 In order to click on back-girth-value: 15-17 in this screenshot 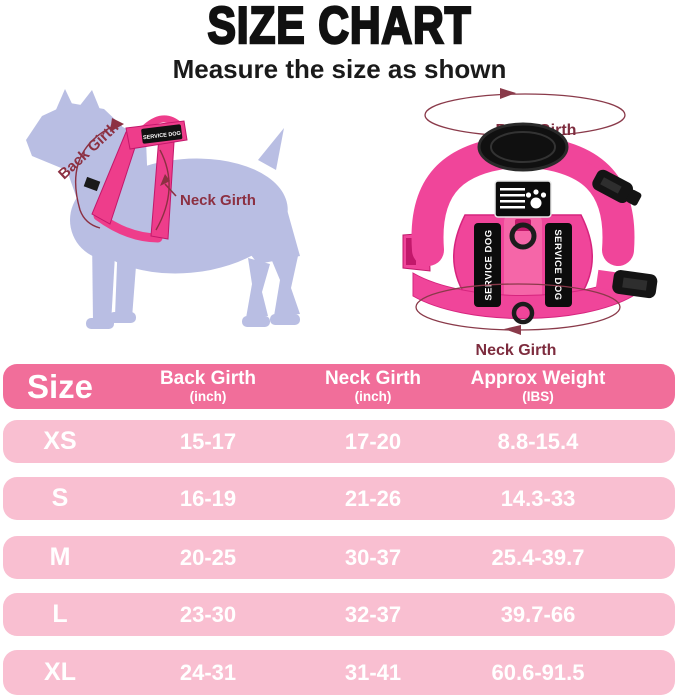, I will do `click(208, 441)`.